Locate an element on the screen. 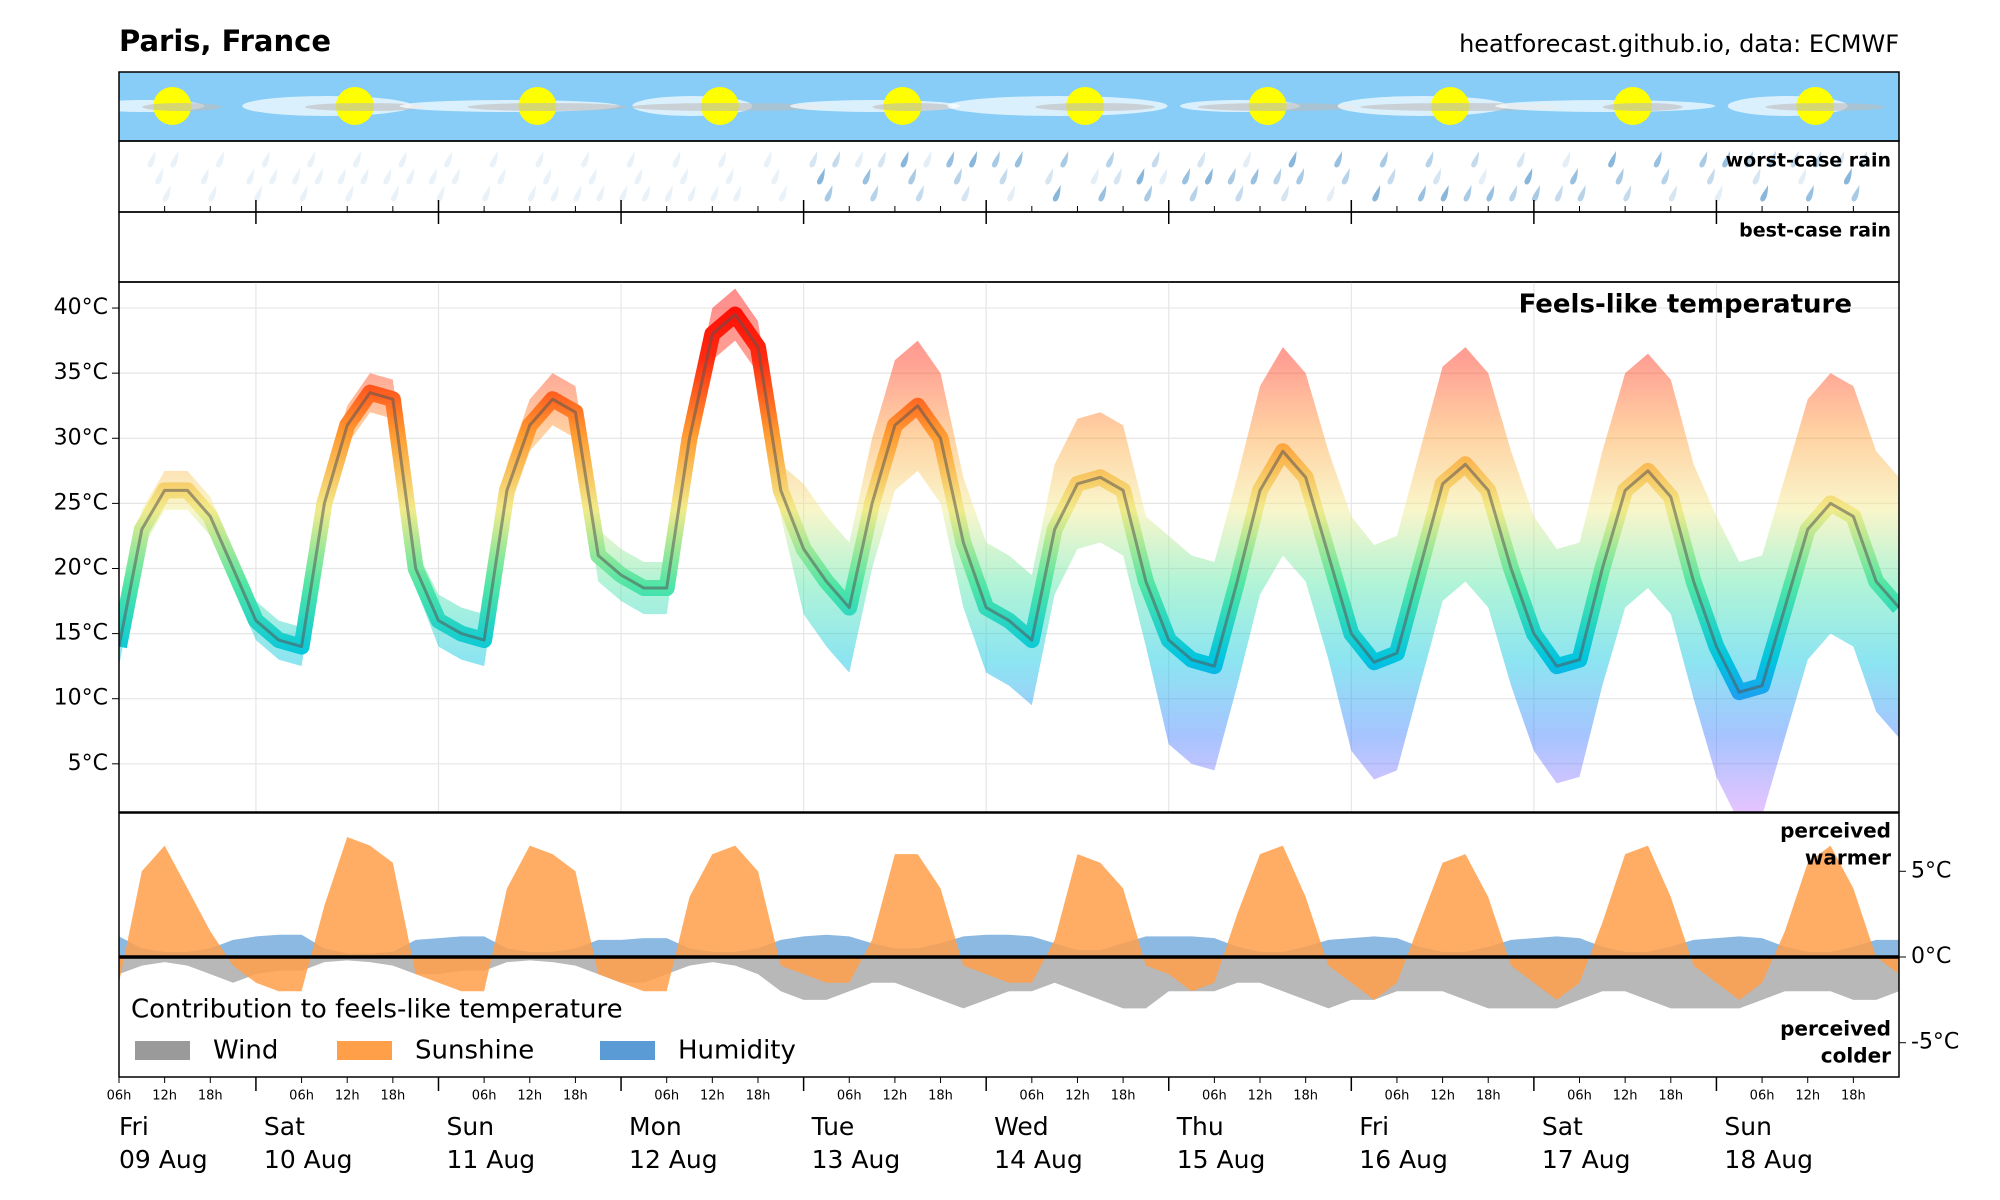  y-tick-label: 15°C is located at coordinates (81, 633).